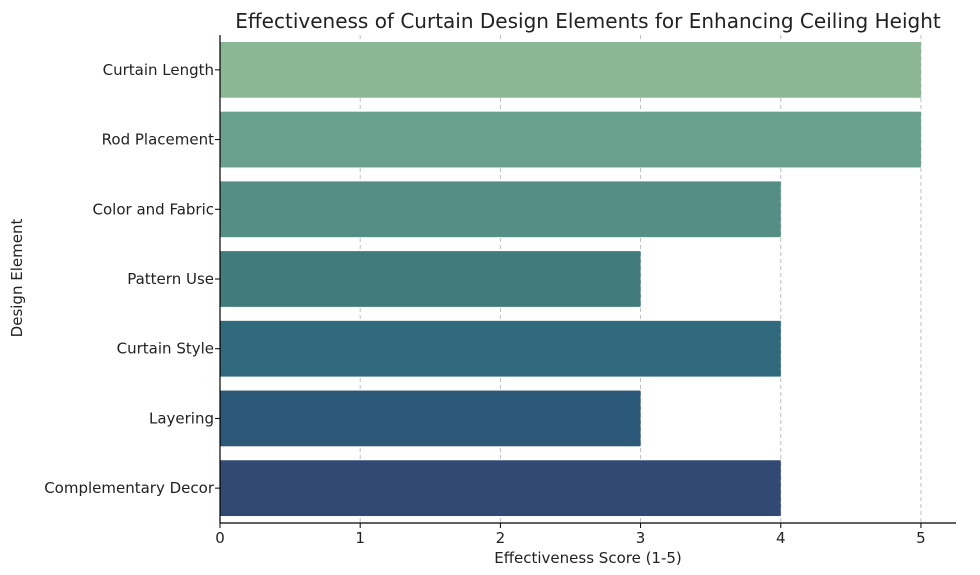 The width and height of the screenshot is (980, 575). What do you see at coordinates (17, 278) in the screenshot?
I see `y-axis-label: Design Element` at bounding box center [17, 278].